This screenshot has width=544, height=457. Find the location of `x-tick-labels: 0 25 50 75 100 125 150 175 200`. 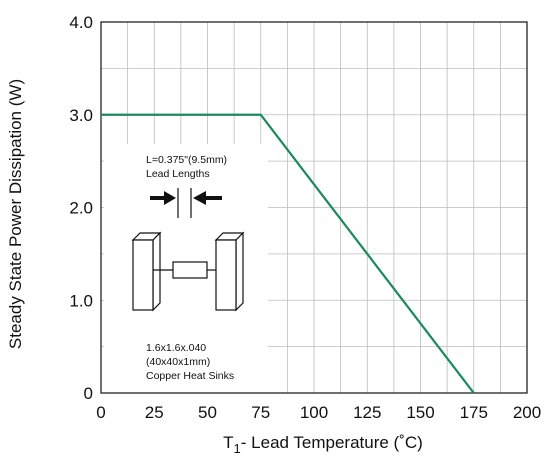

x-tick-labels: 0 25 50 75 100 125 150 175 200 is located at coordinates (318, 412).